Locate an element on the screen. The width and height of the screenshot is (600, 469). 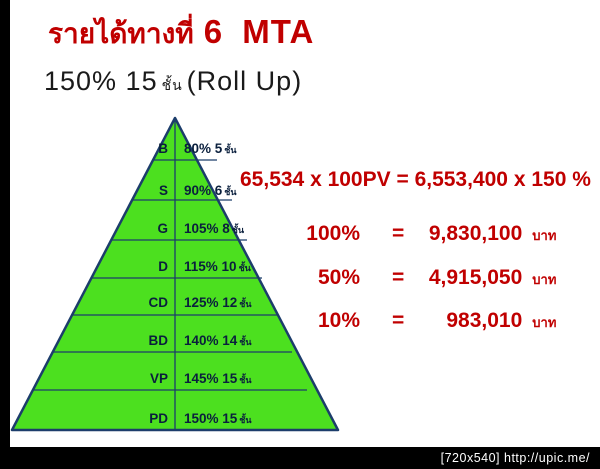
page-subtitle: 150% 15 ชั้น (Roll Up) is located at coordinates (173, 81).